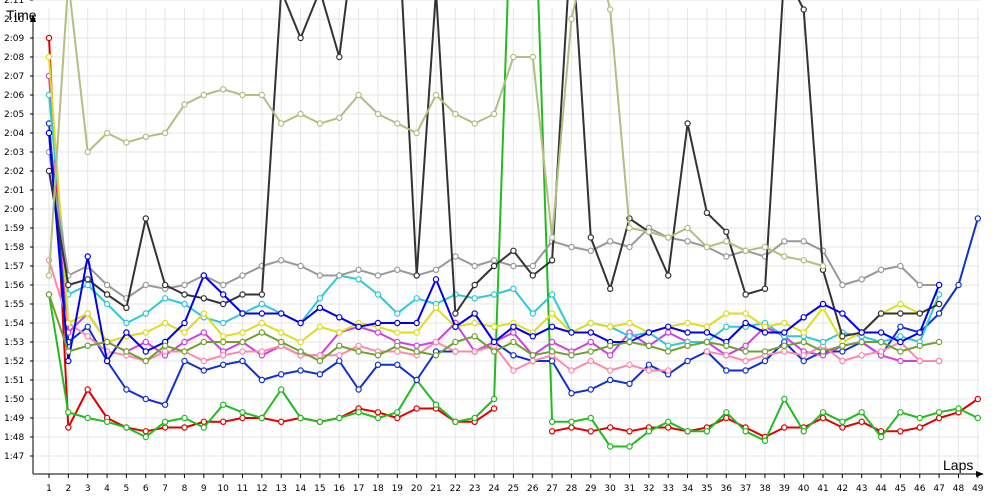 The image size is (1000, 500). Describe the element at coordinates (765, 489) in the screenshot. I see `x-tick-label: 38` at that location.